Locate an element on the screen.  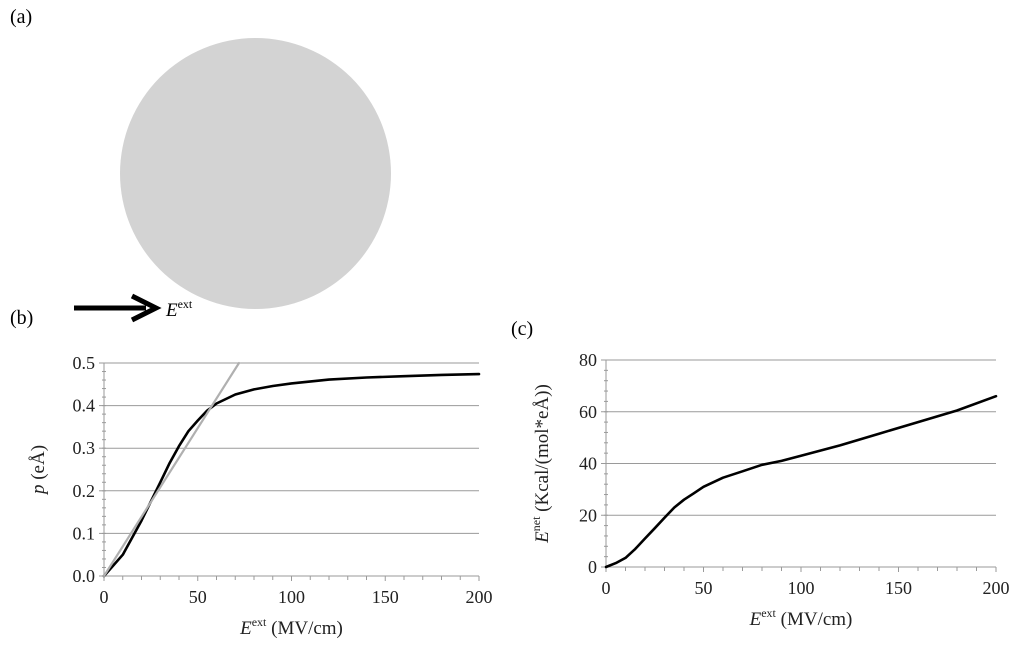
y-tick-label: 0.1 is located at coordinates (84, 533).